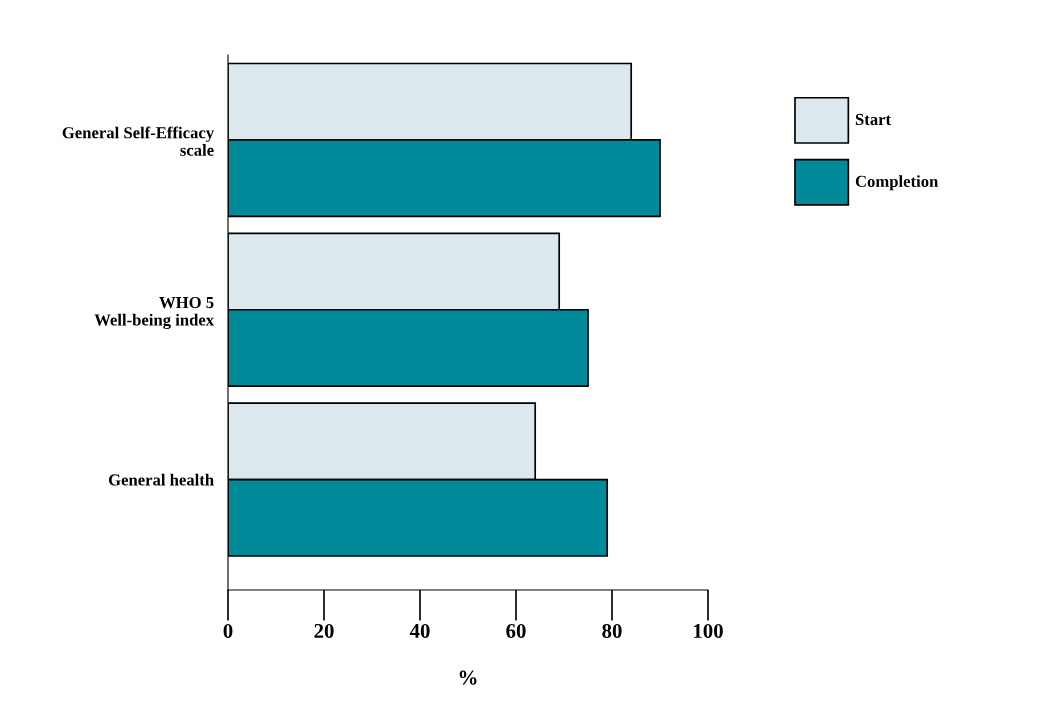  Describe the element at coordinates (516, 630) in the screenshot. I see `x-tick-label: 60` at that location.